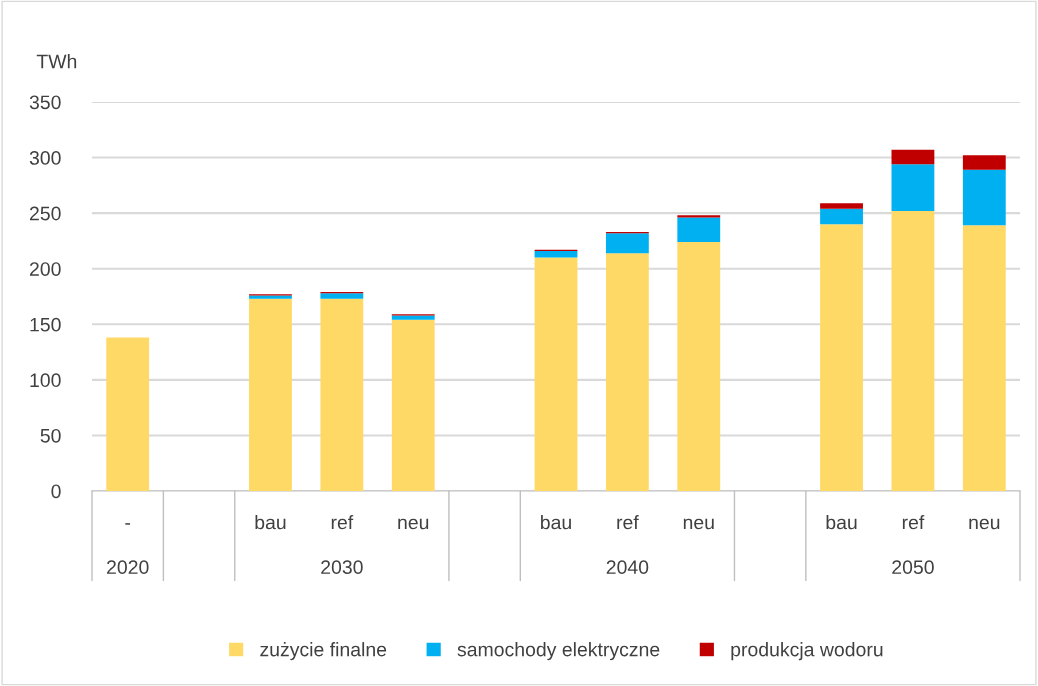 The height and width of the screenshot is (686, 1038). What do you see at coordinates (56, 61) in the screenshot?
I see `y-axis-title: TWh` at bounding box center [56, 61].